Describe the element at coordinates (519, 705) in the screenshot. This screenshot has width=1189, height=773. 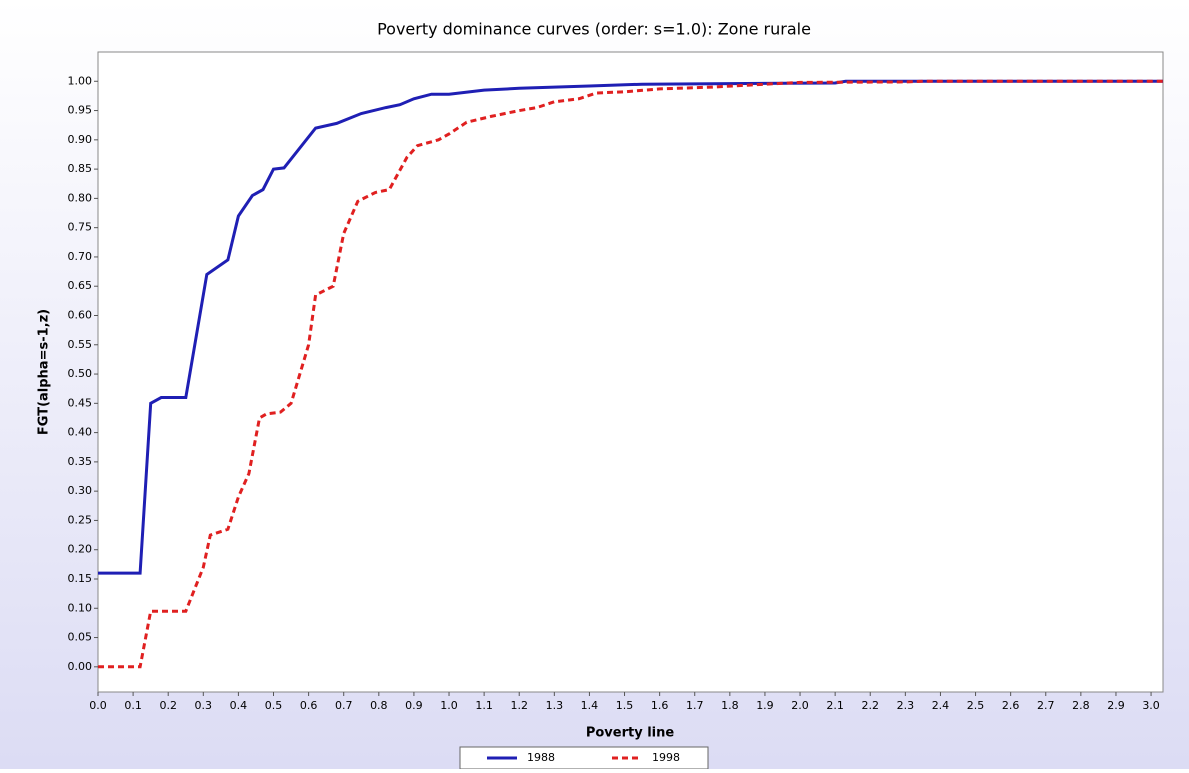
I see `x-tick-label: 1.2` at that location.